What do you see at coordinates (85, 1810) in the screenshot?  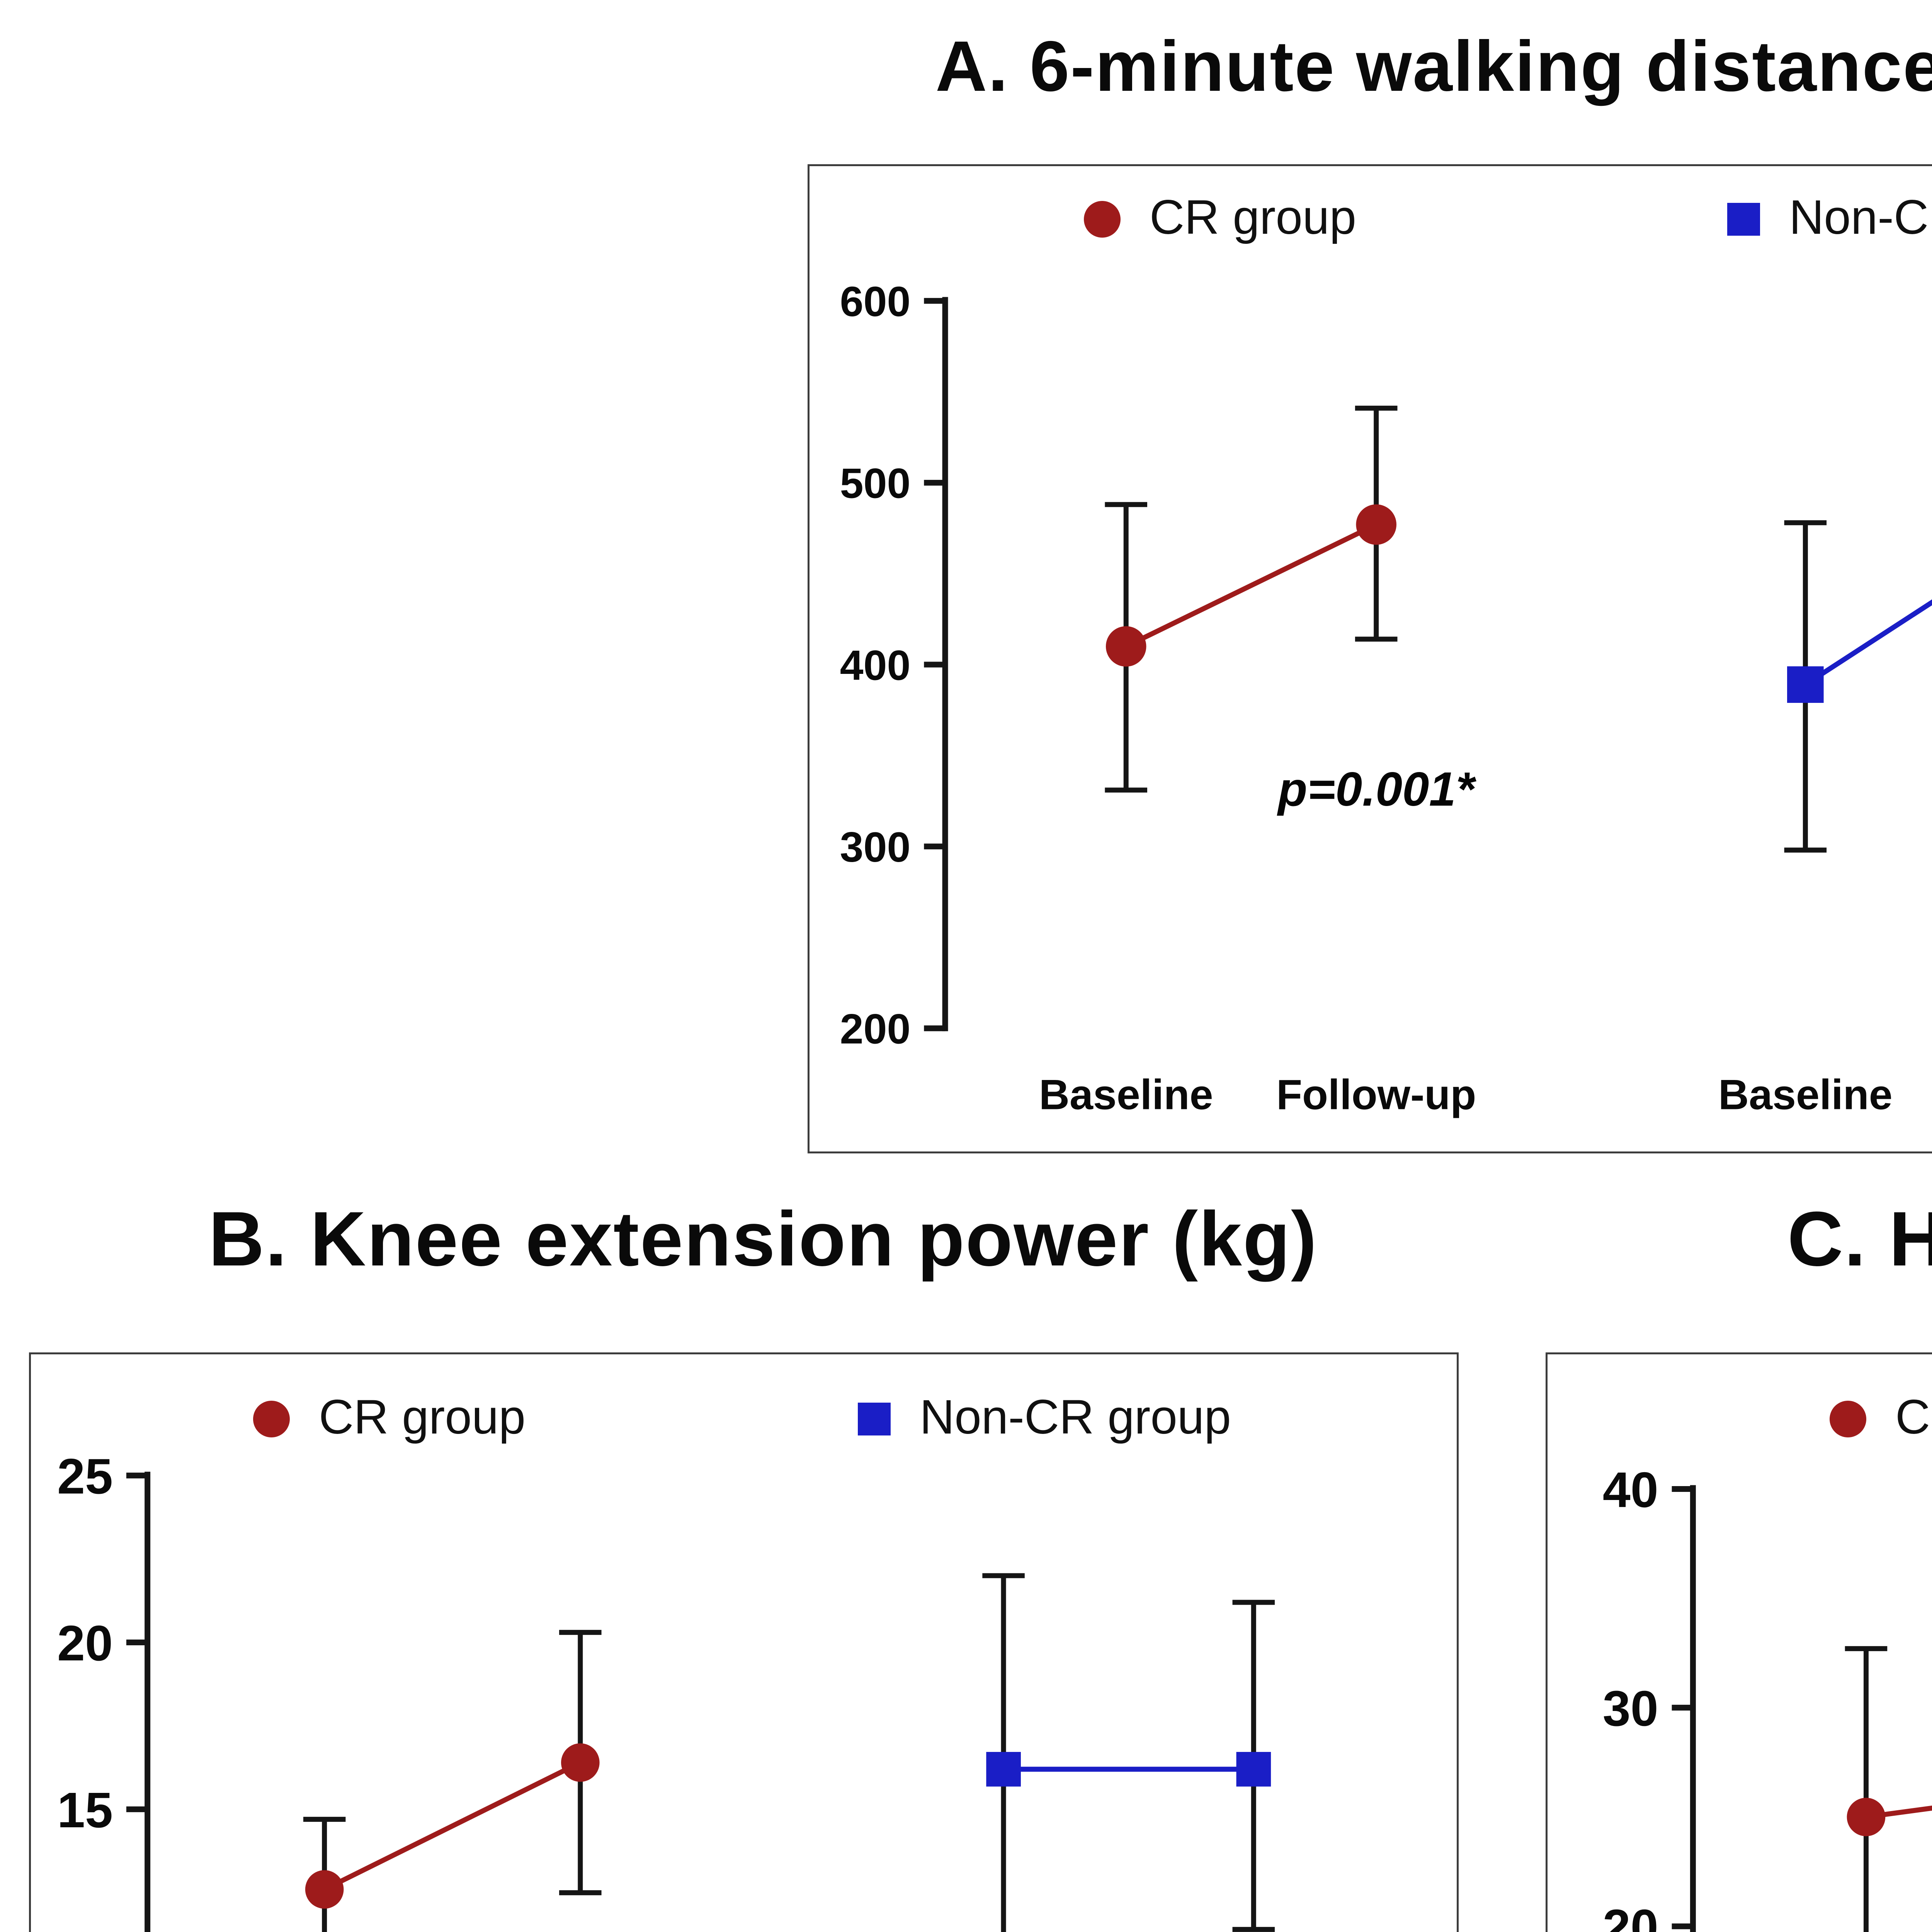 I see `y-tick-label: 15` at bounding box center [85, 1810].